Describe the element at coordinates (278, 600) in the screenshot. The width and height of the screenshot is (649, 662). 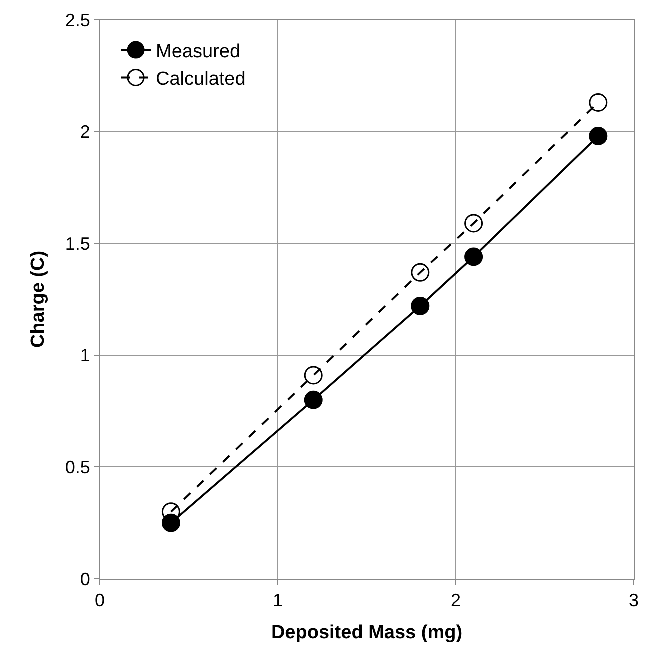
I see `x-tick-label: 1` at that location.